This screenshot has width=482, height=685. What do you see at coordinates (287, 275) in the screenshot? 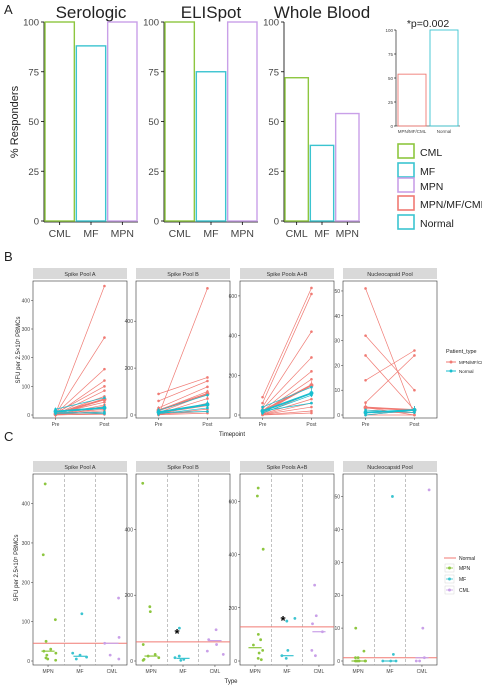
I see `strip-b-label-2: Spike Pools A+B` at bounding box center [287, 275].